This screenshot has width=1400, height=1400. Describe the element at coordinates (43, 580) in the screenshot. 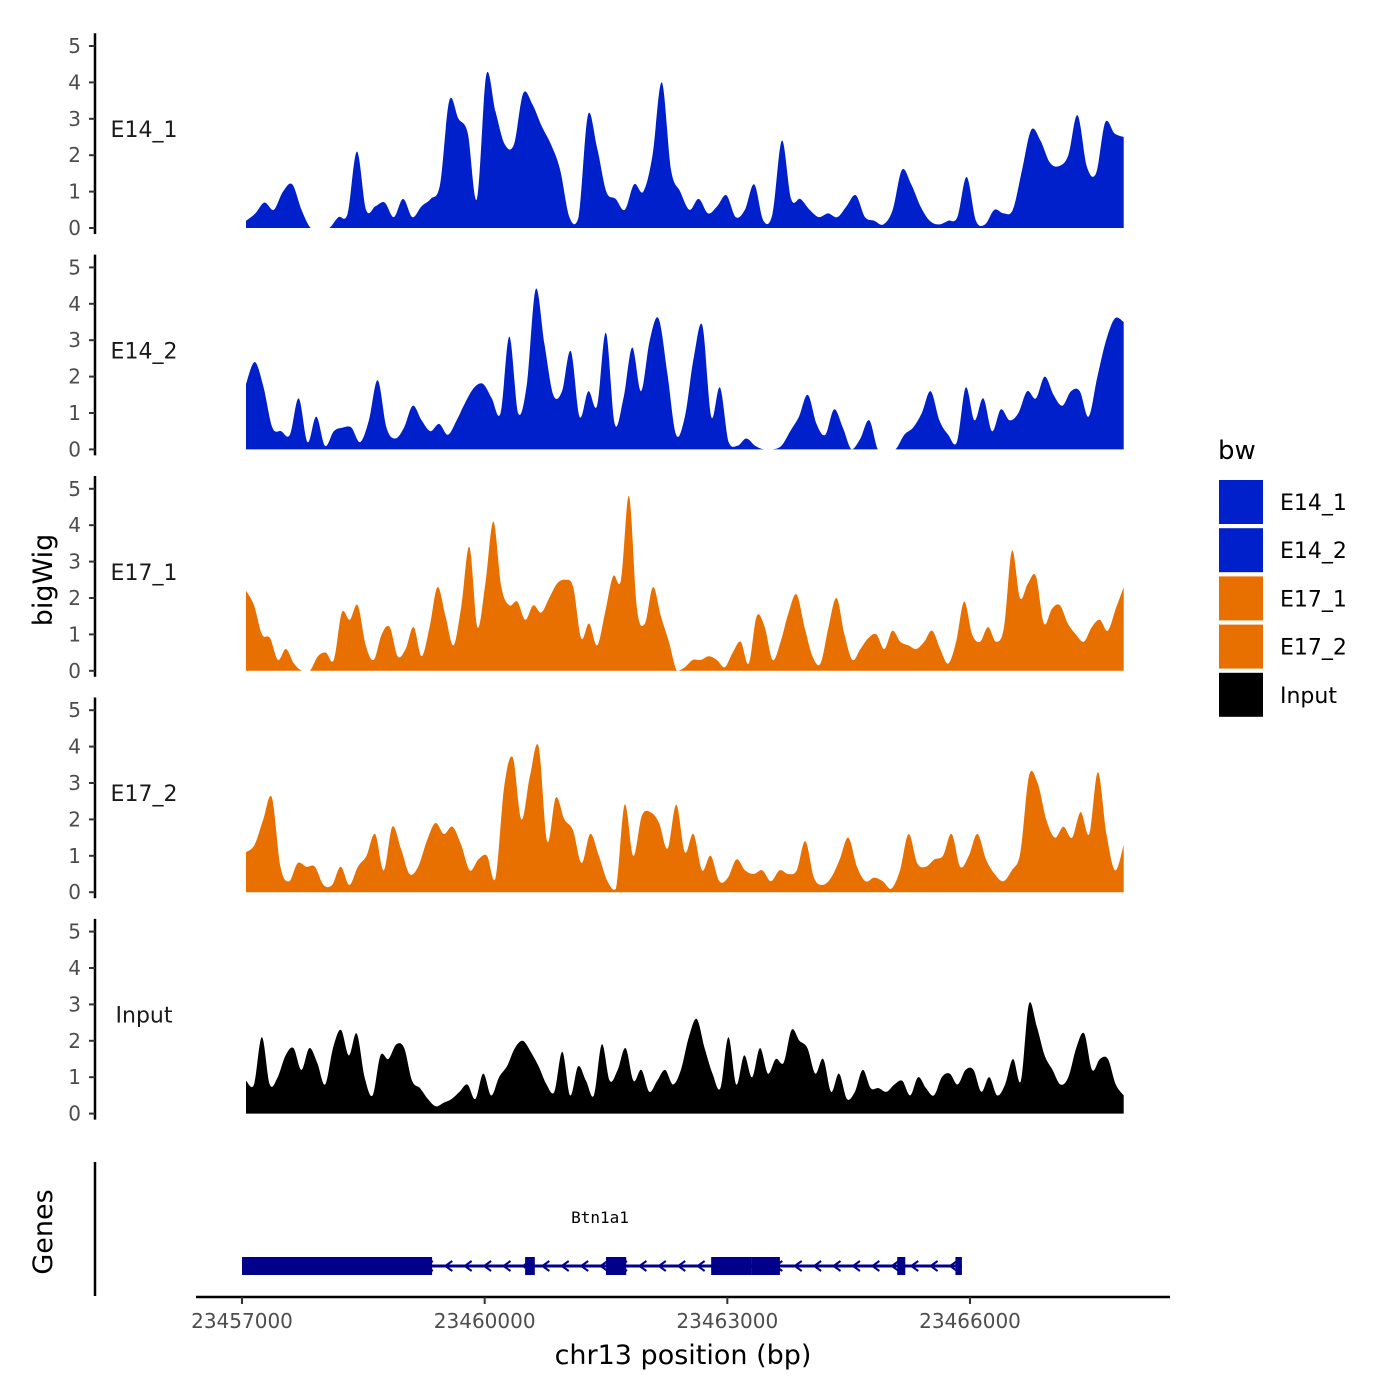

I see `y-axis-title: bigWig` at that location.